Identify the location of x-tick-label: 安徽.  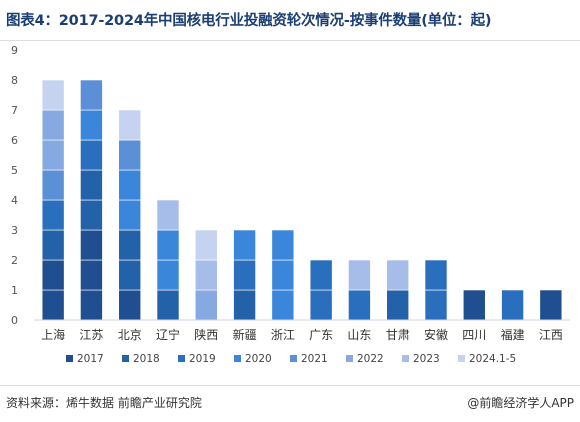
(436, 334).